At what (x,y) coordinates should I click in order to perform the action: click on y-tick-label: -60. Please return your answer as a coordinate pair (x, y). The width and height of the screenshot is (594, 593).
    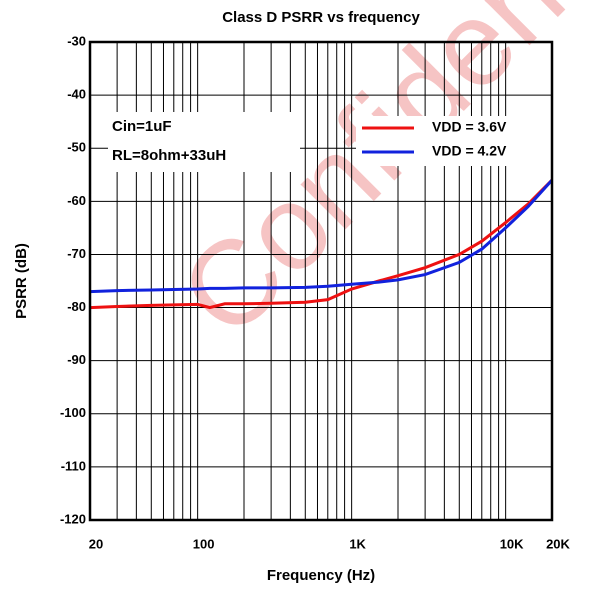
    Looking at the image, I should click on (76, 200).